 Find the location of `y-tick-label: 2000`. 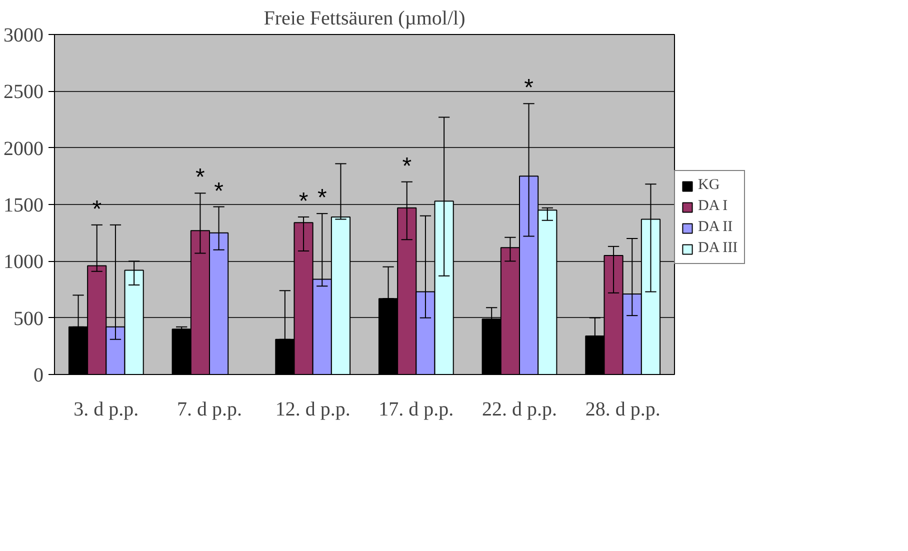

y-tick-label: 2000 is located at coordinates (24, 149).